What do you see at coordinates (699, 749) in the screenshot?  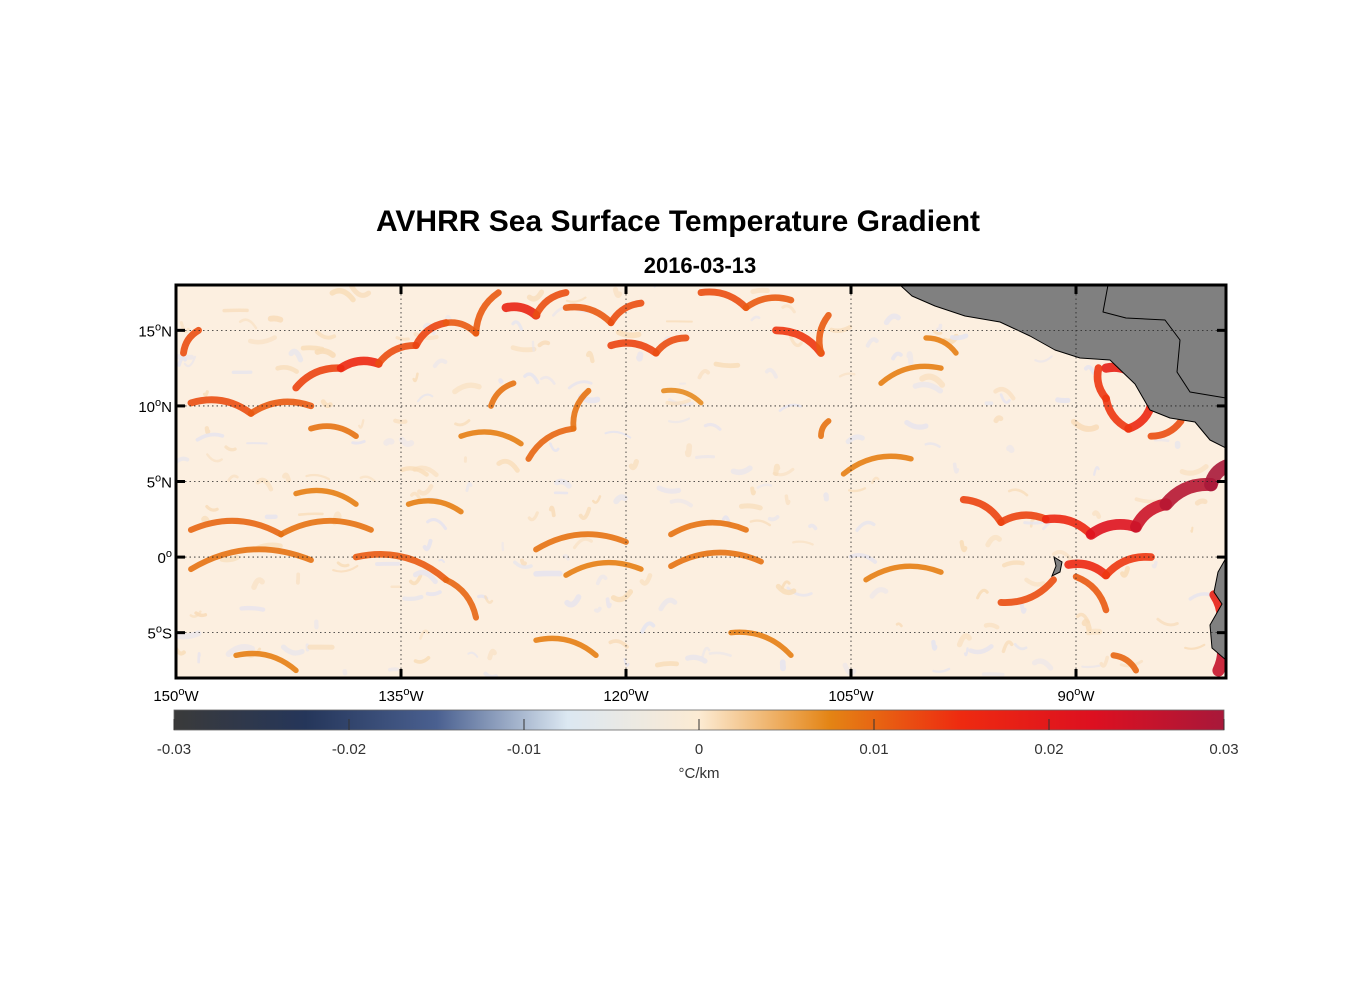 I see `colorbar-tick-label: 0` at bounding box center [699, 749].